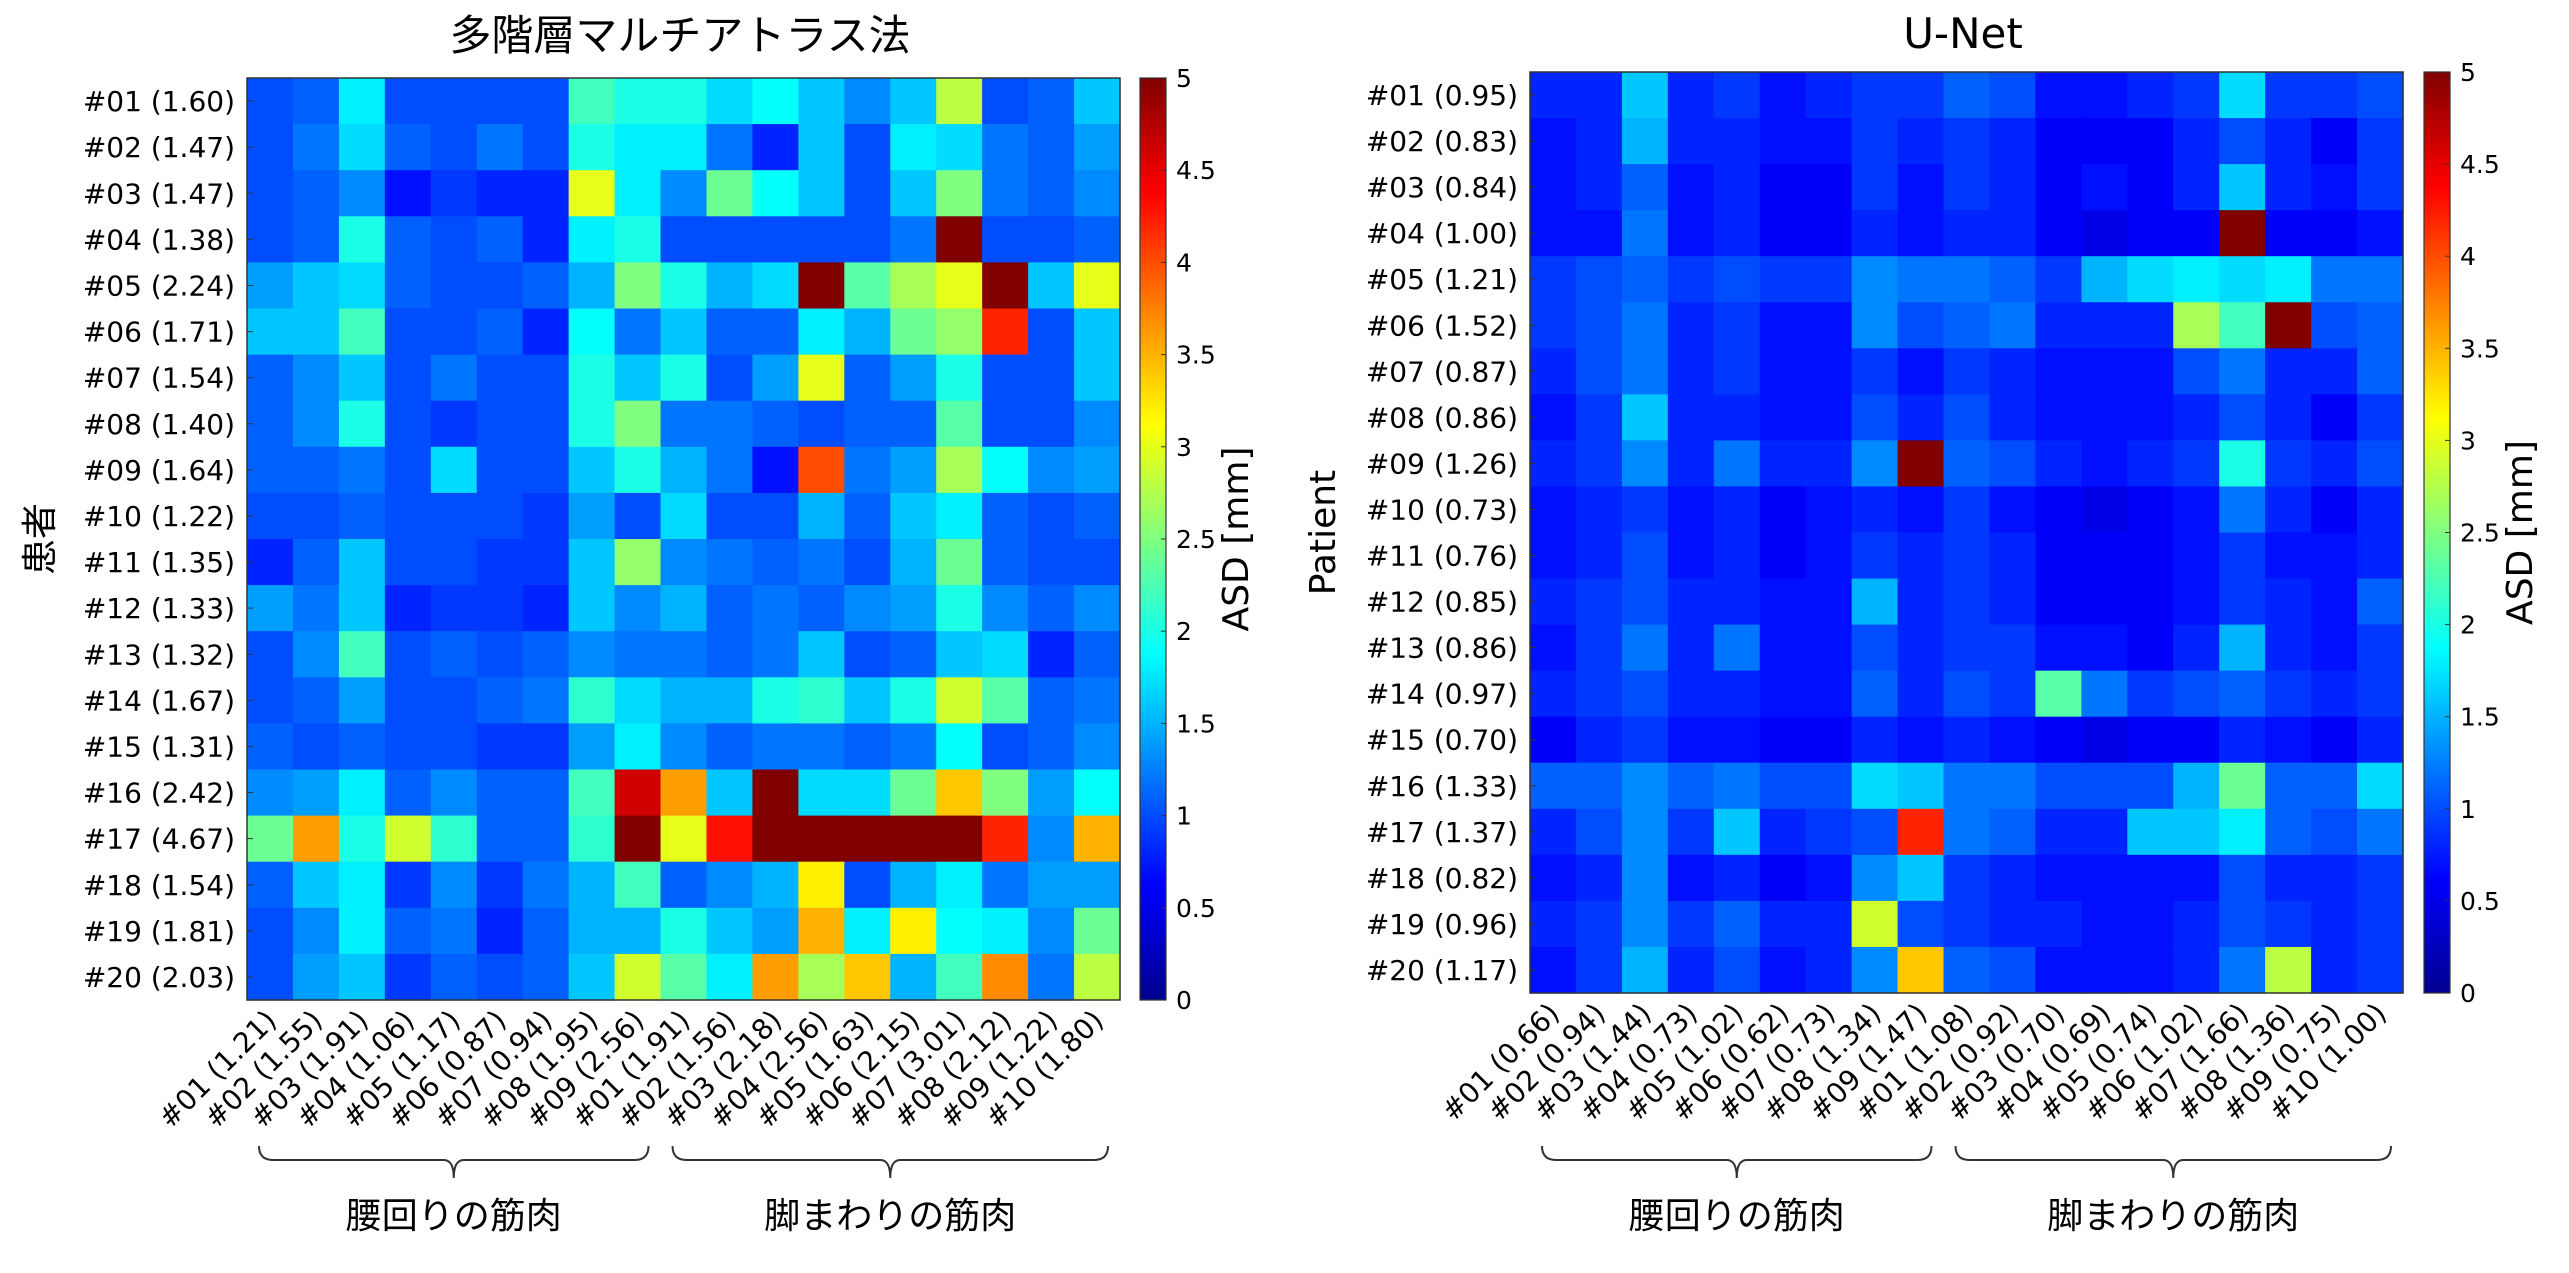 The width and height of the screenshot is (2569, 1273). Describe the element at coordinates (2468, 72) in the screenshot. I see `colorbar-tick-label: 5` at that location.